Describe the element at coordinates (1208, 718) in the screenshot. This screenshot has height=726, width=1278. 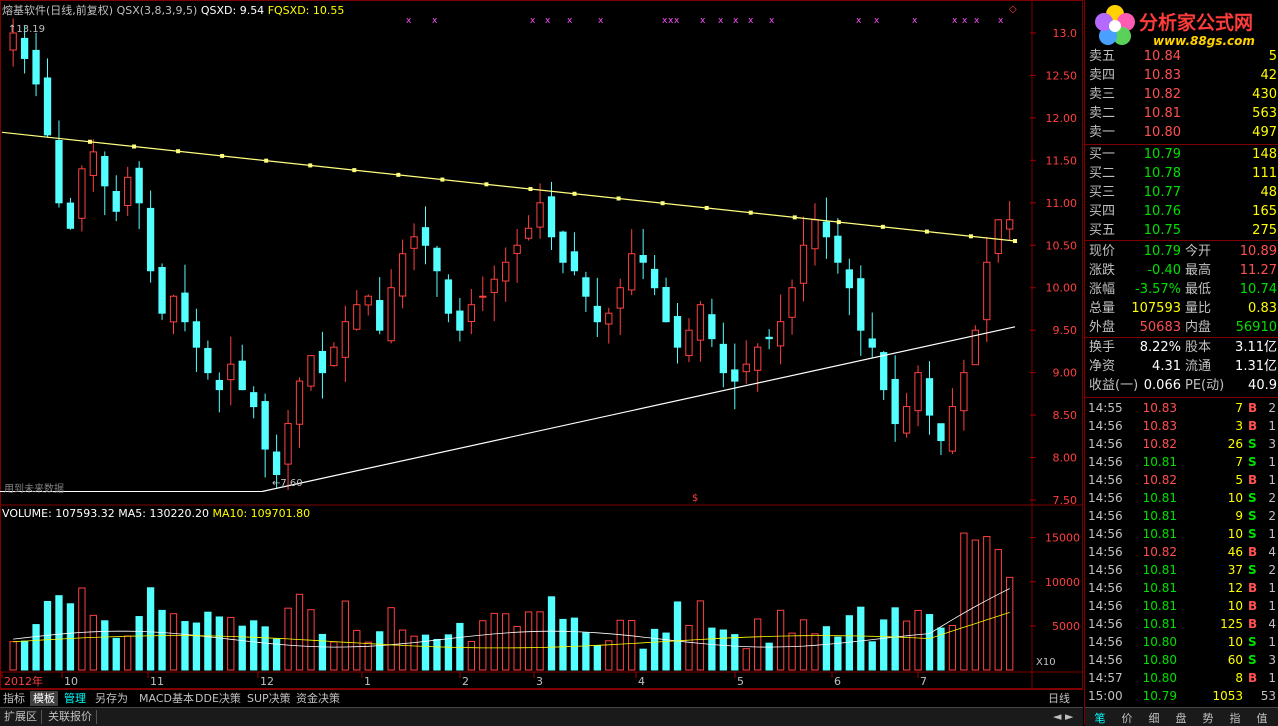
I see `right-tab-4: 势` at that location.